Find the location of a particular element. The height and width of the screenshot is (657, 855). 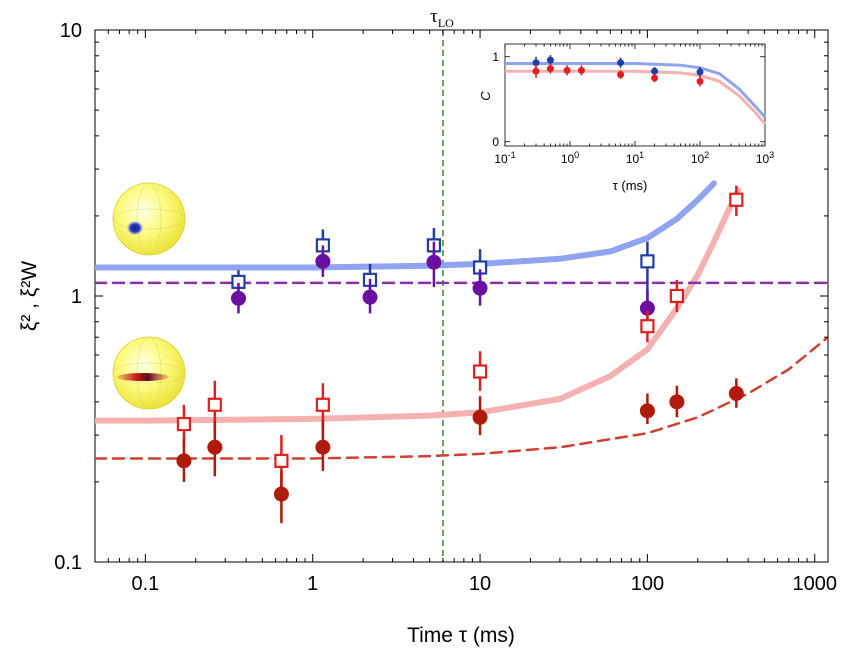

x-tick-label: 1 is located at coordinates (312, 584).